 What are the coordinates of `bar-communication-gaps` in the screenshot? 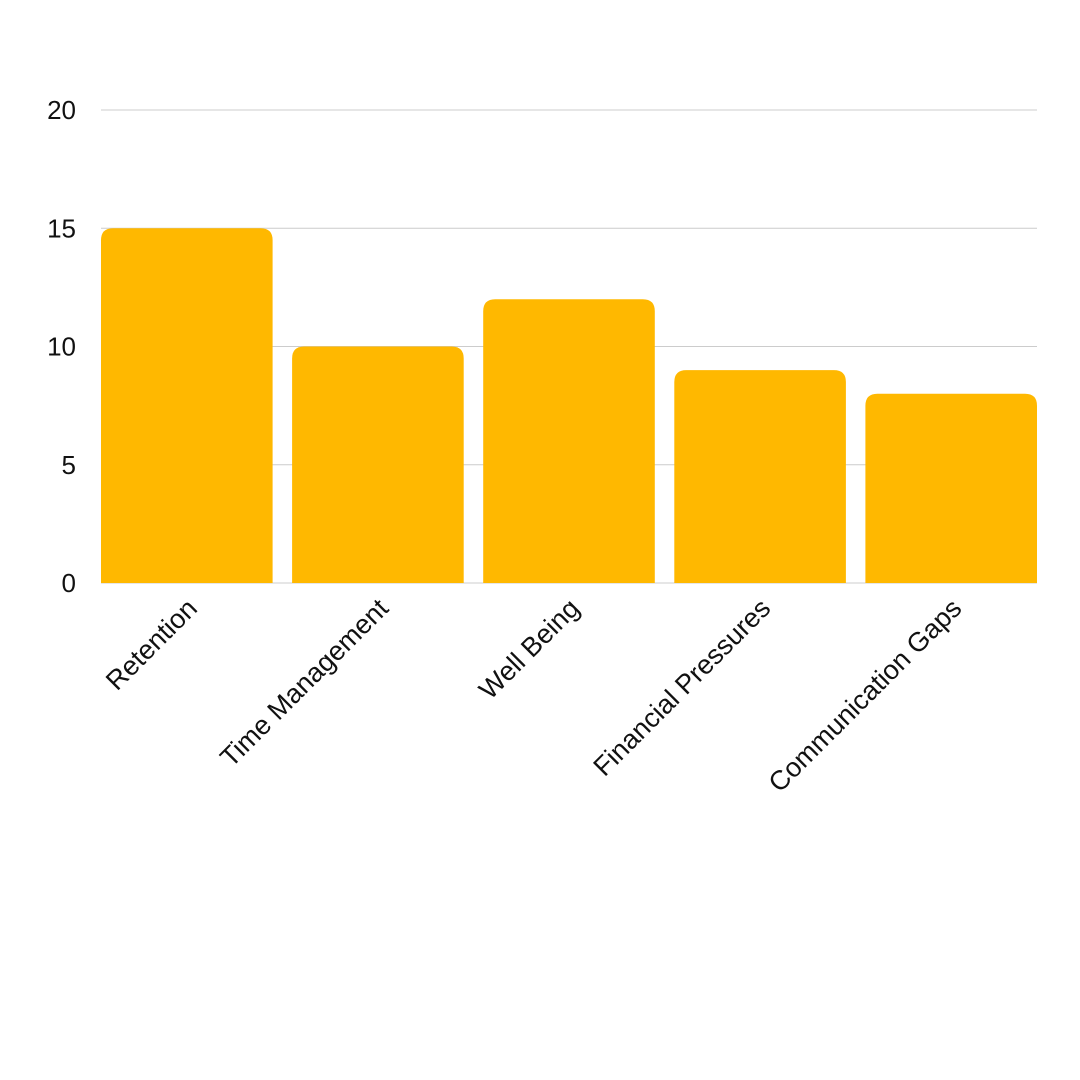 It's located at (951, 488).